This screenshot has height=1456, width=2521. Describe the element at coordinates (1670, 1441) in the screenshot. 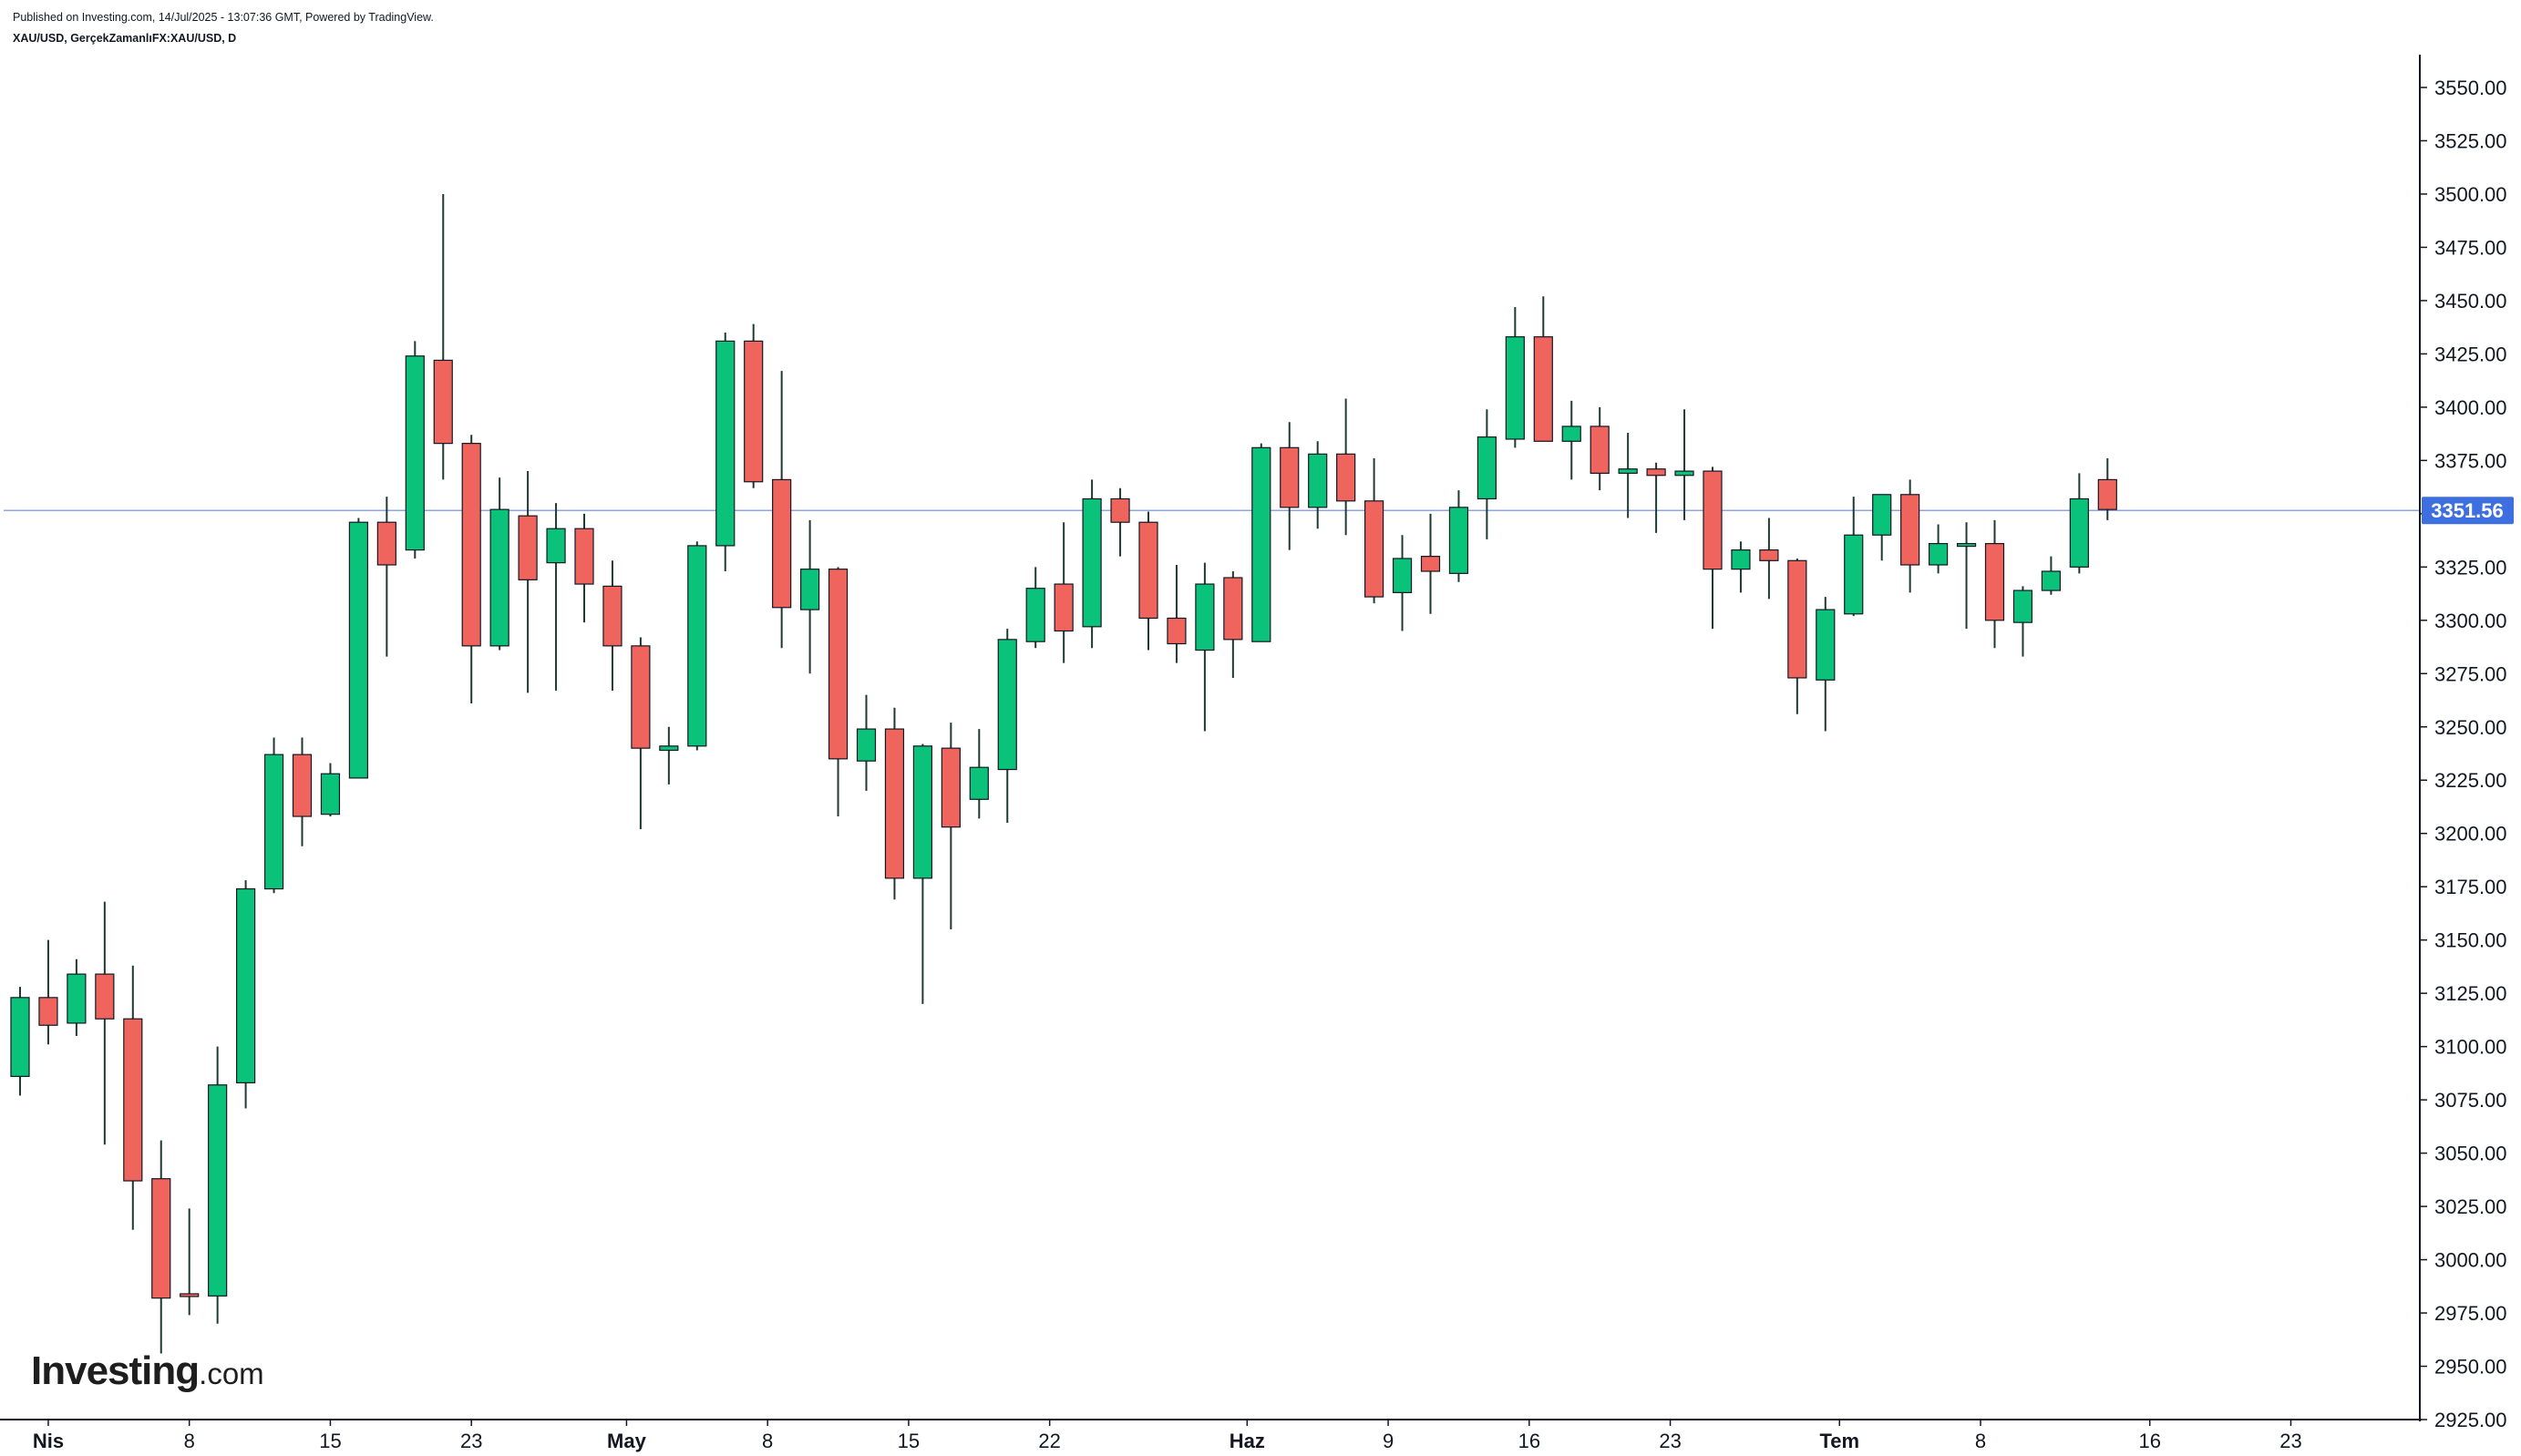

I see `x-tick-label: 23` at that location.